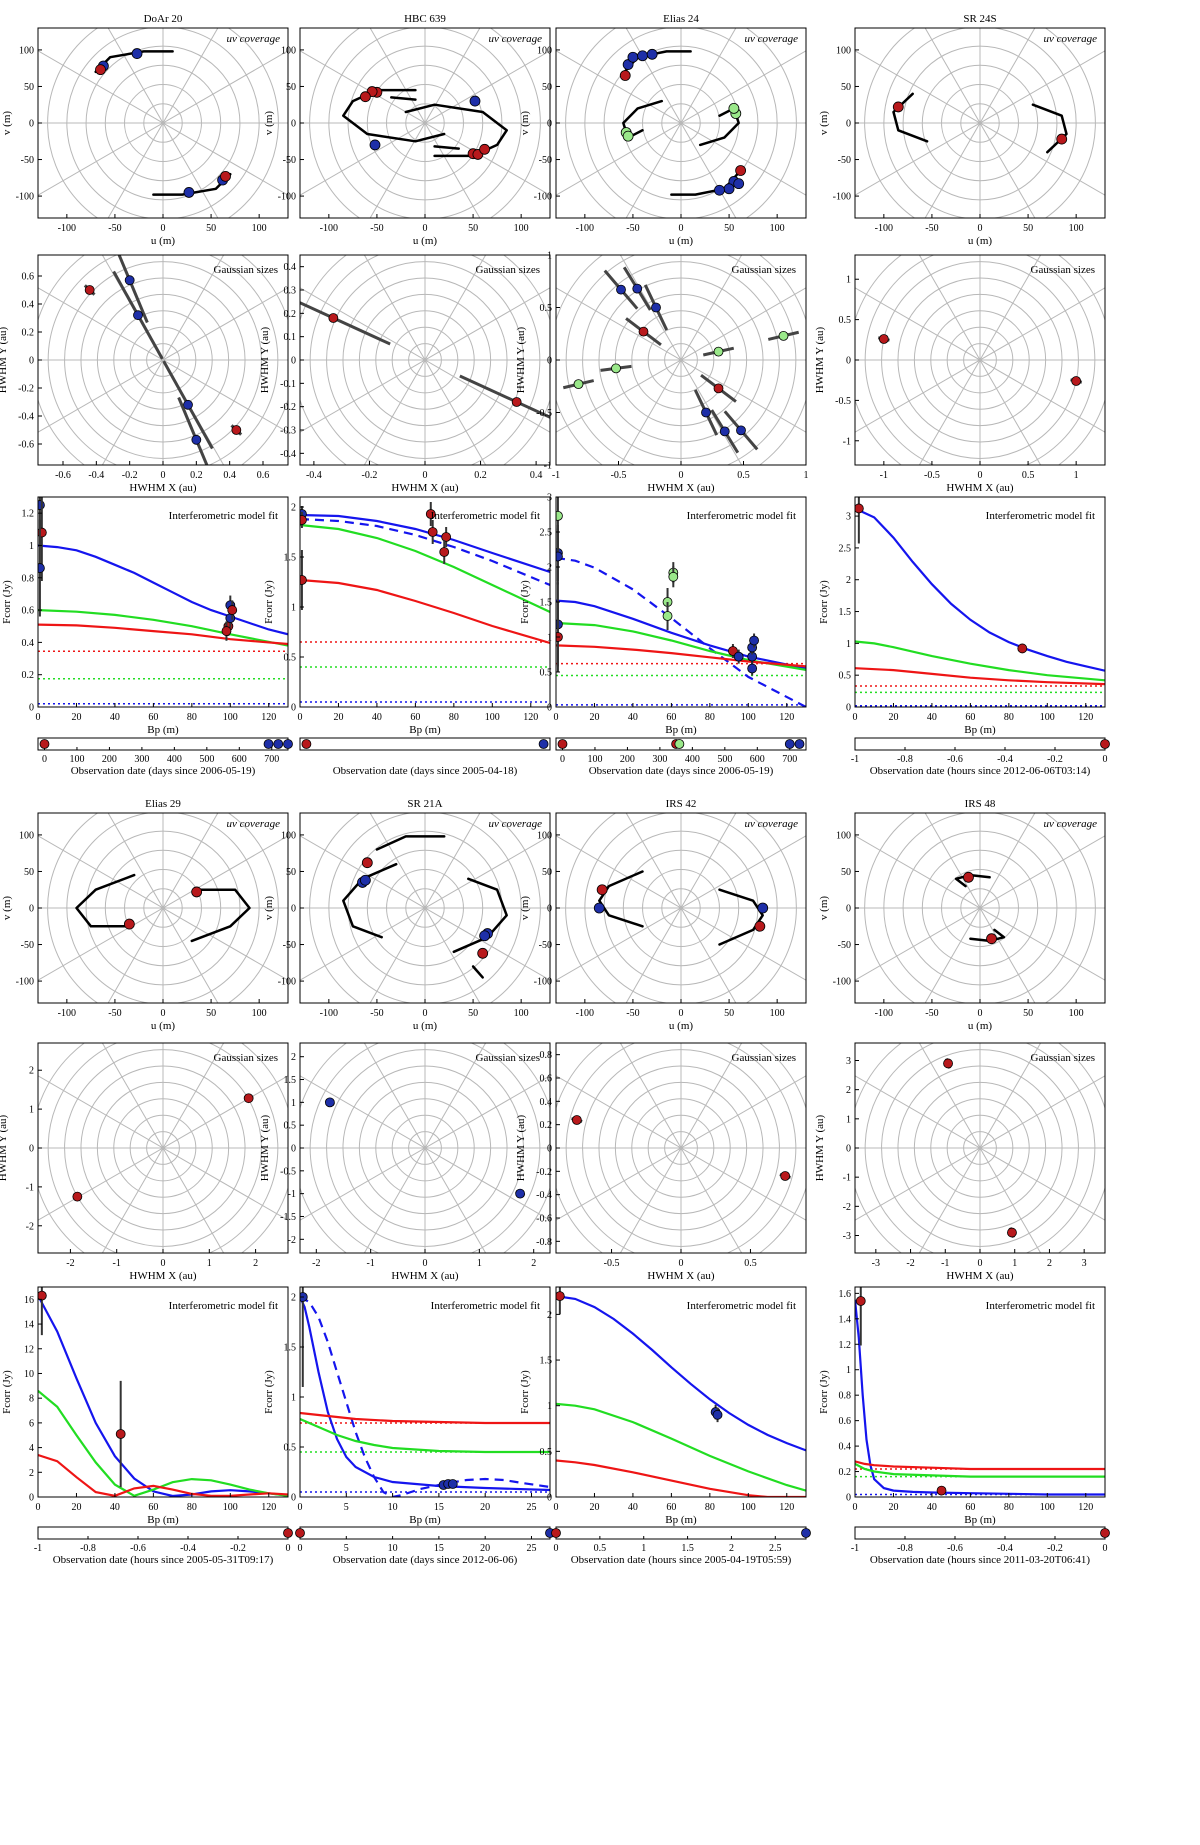 This screenshot has height=1845, width=1200. I want to click on object-name: SR 21A, so click(424, 804).